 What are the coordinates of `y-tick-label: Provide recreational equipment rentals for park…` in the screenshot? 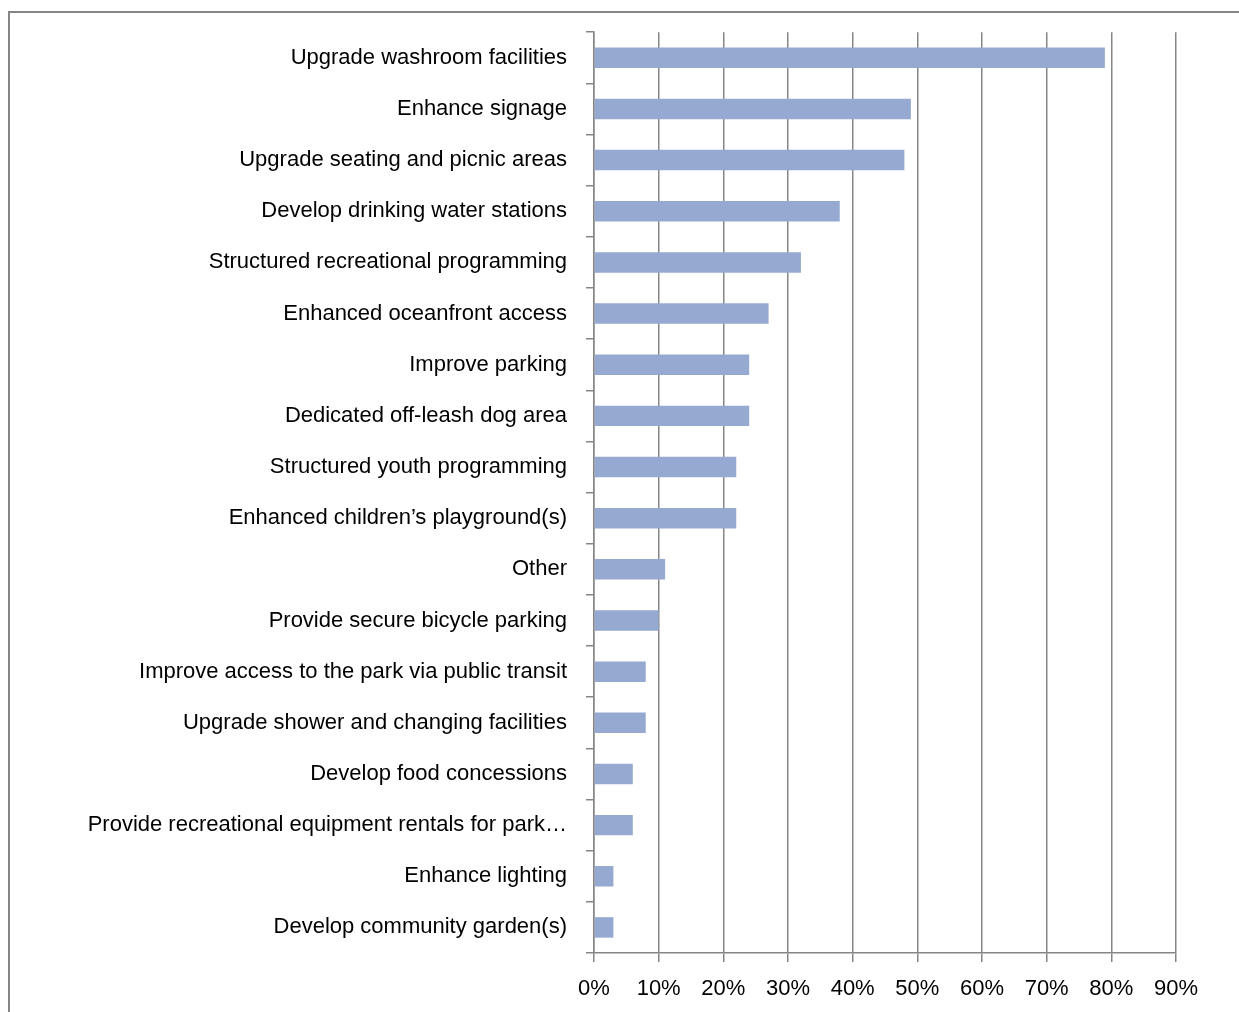 It's located at (327, 824).